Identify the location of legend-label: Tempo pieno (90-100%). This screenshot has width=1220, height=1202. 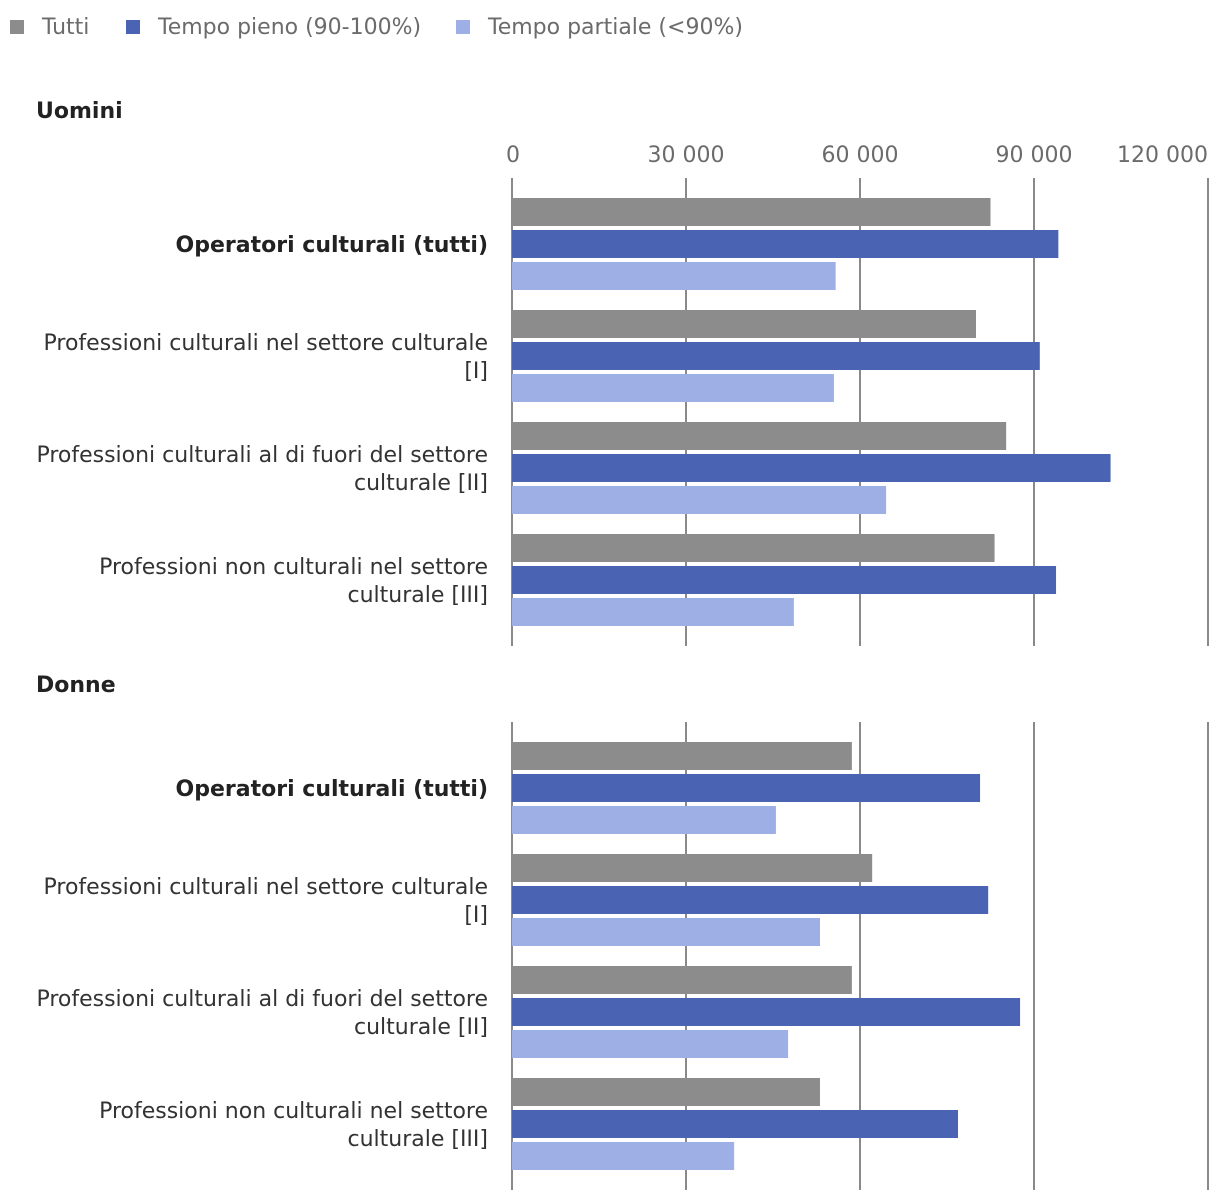
(289, 27).